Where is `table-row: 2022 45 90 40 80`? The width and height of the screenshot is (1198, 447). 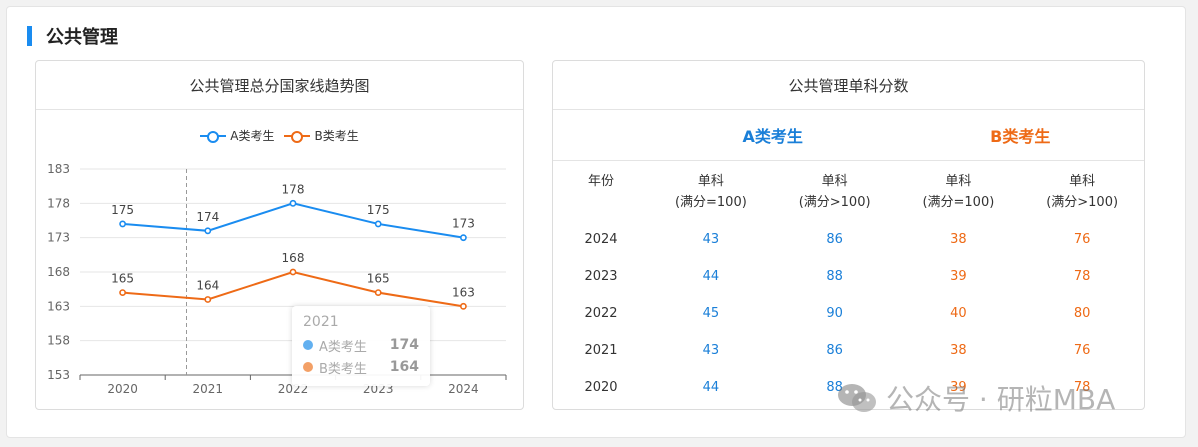 table-row: 2022 45 90 40 80 is located at coordinates (848, 313).